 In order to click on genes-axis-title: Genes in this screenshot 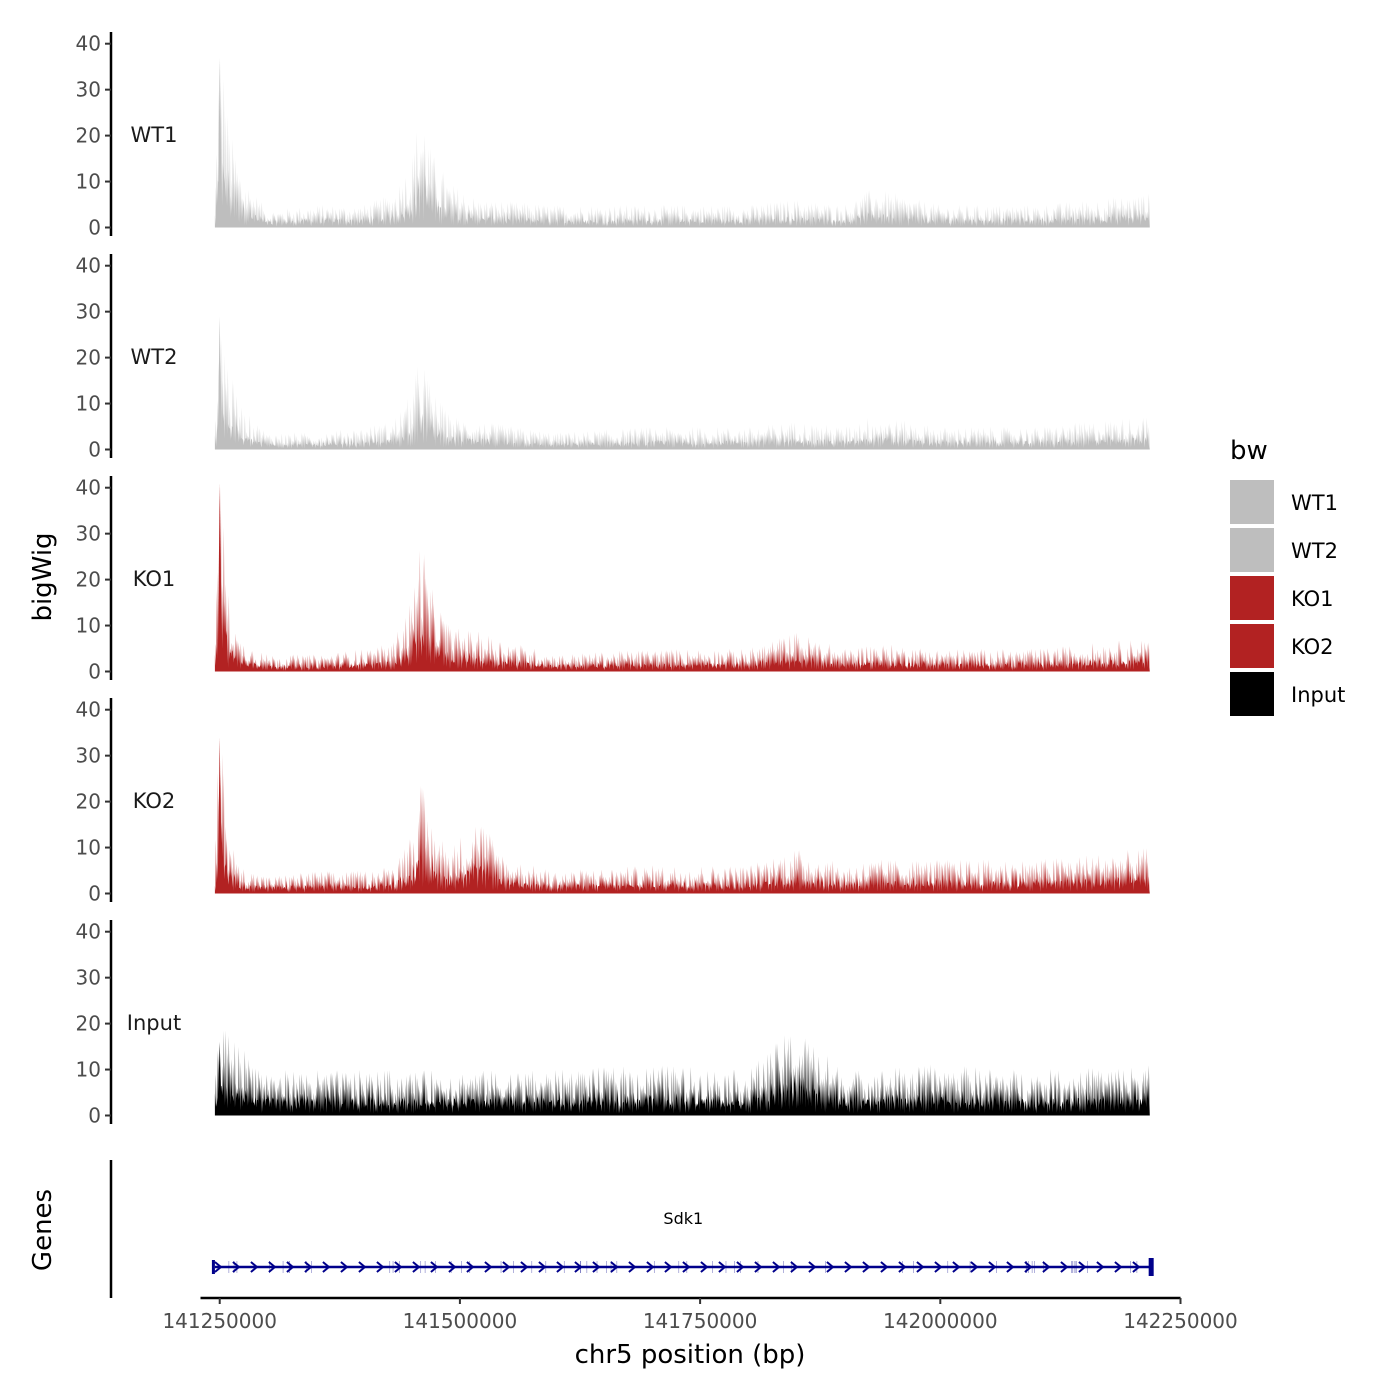, I will do `click(43, 1230)`.